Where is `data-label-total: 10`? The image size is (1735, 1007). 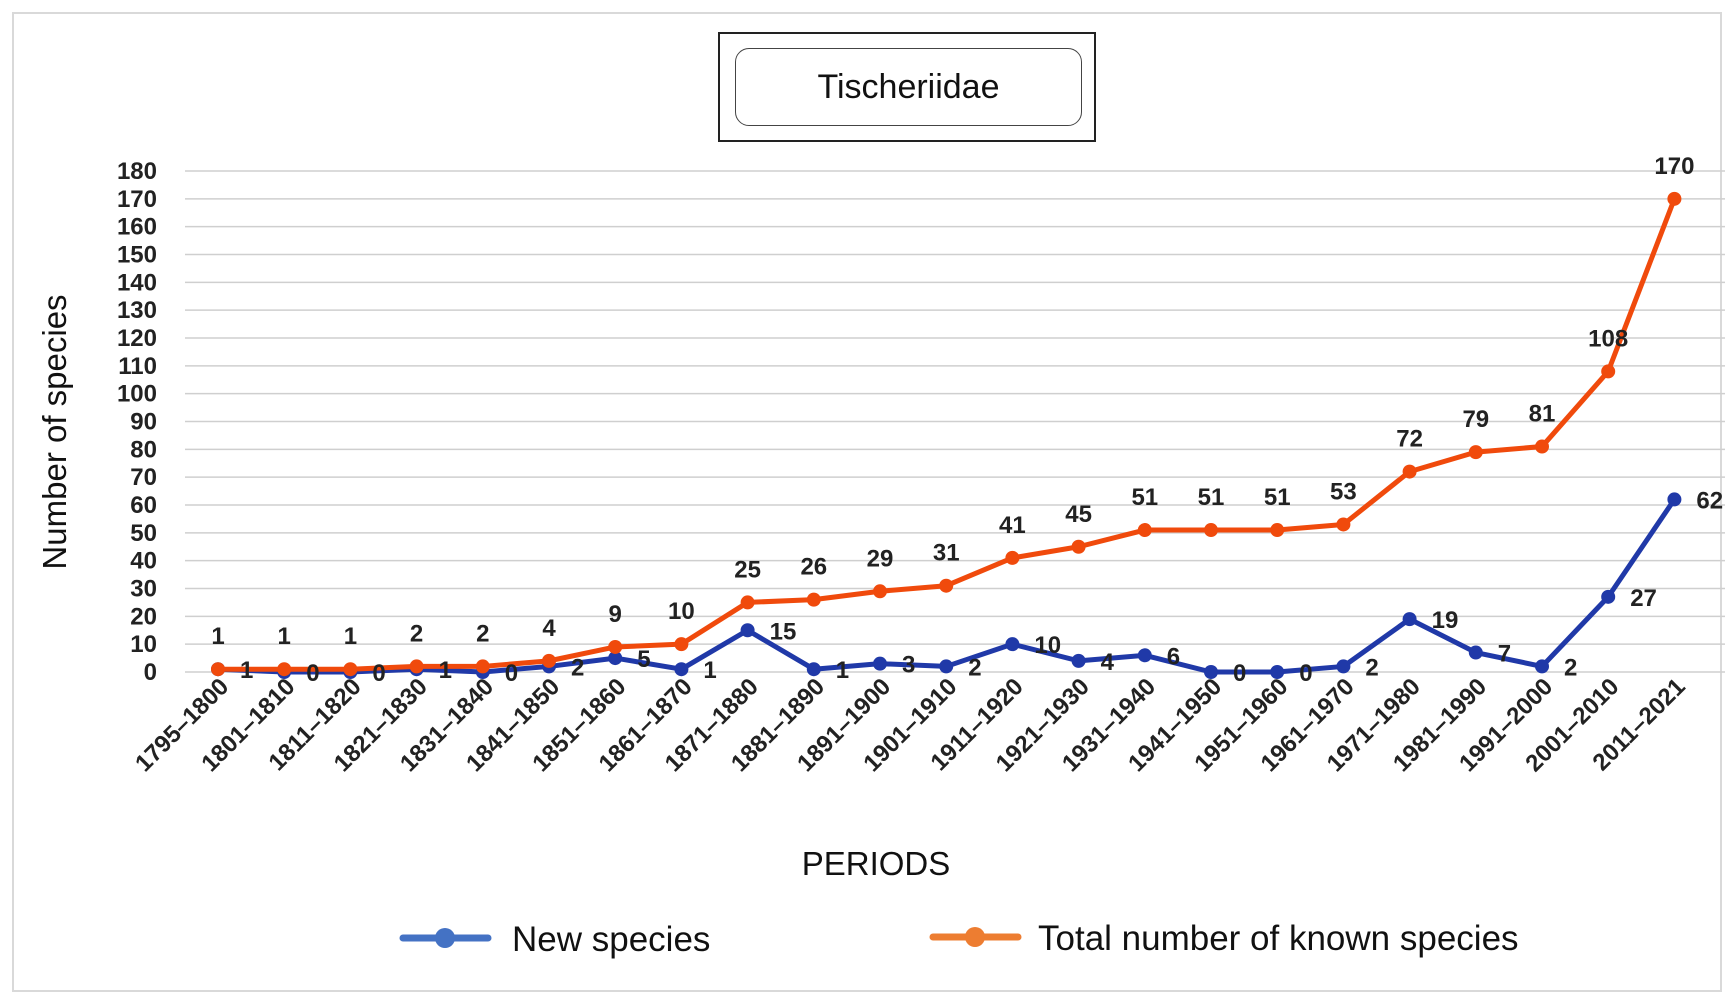
data-label-total: 10 is located at coordinates (681, 611).